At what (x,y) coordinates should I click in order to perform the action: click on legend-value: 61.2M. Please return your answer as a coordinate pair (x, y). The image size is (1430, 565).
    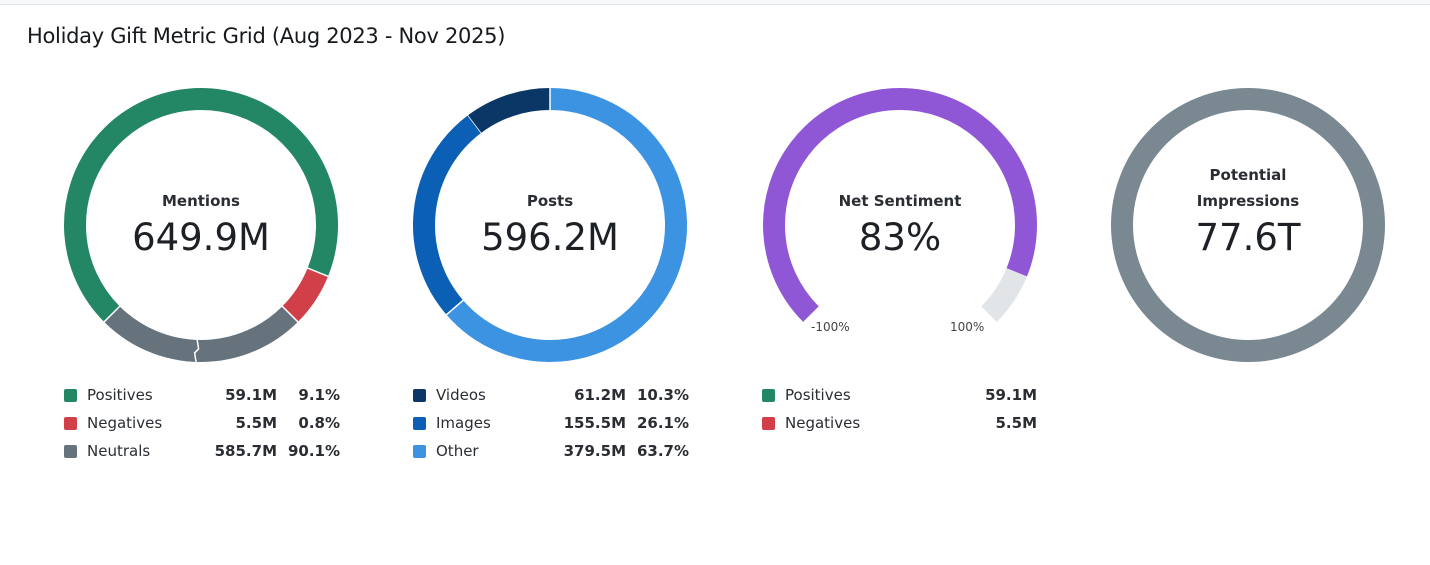
    Looking at the image, I should click on (600, 395).